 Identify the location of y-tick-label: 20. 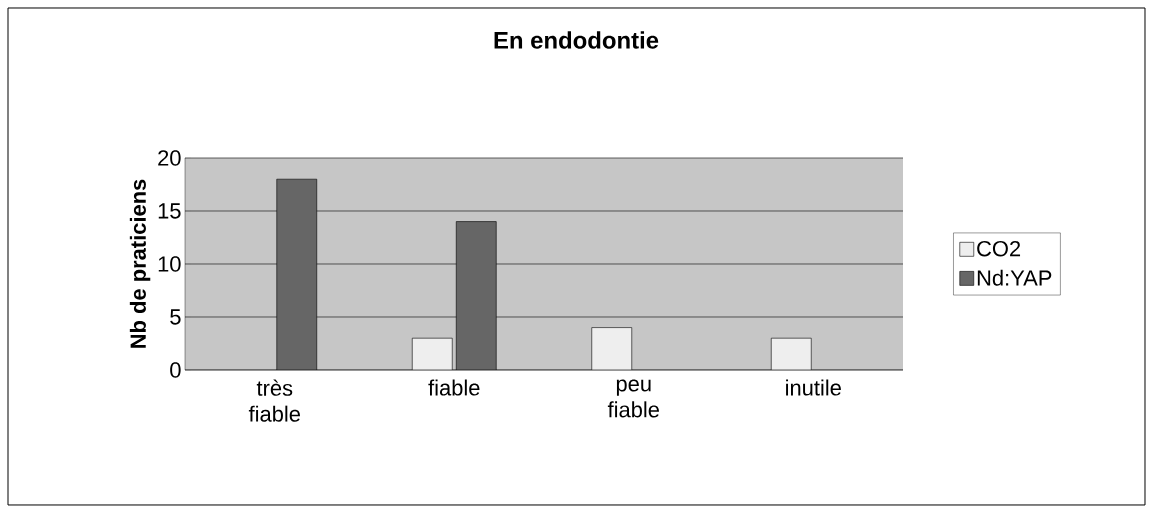
(169, 158).